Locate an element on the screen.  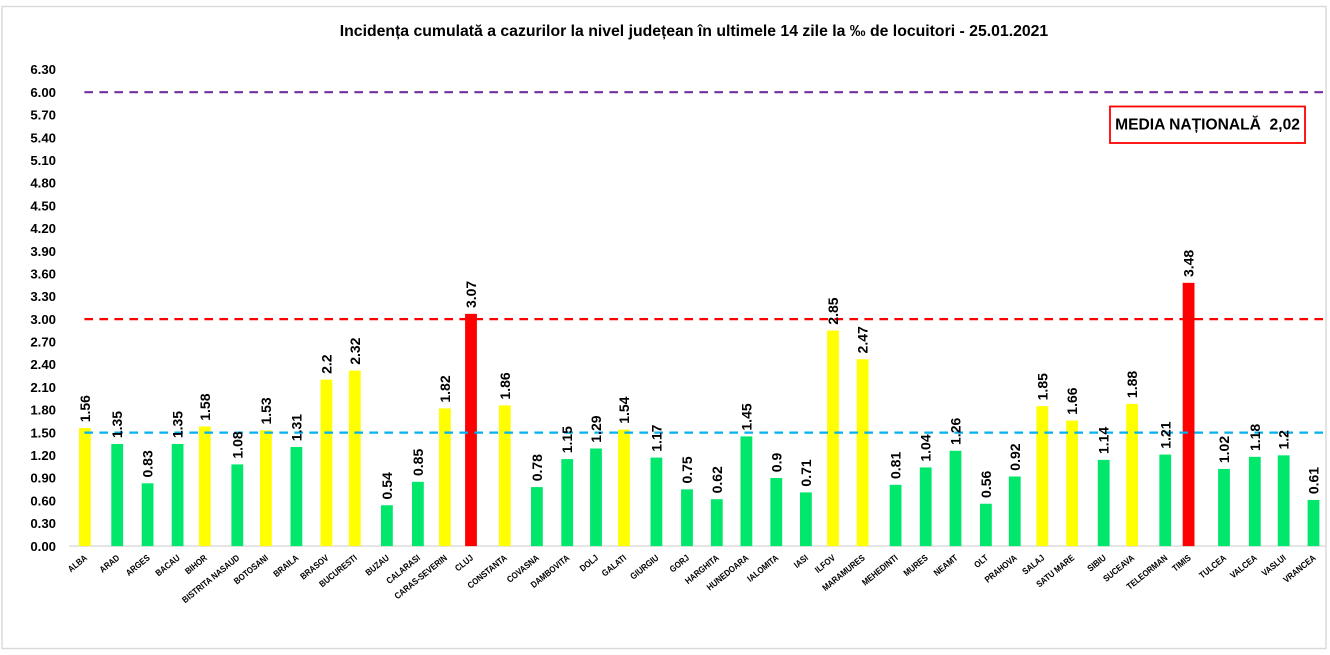
svg-text: 3.60 is located at coordinates (43, 274).